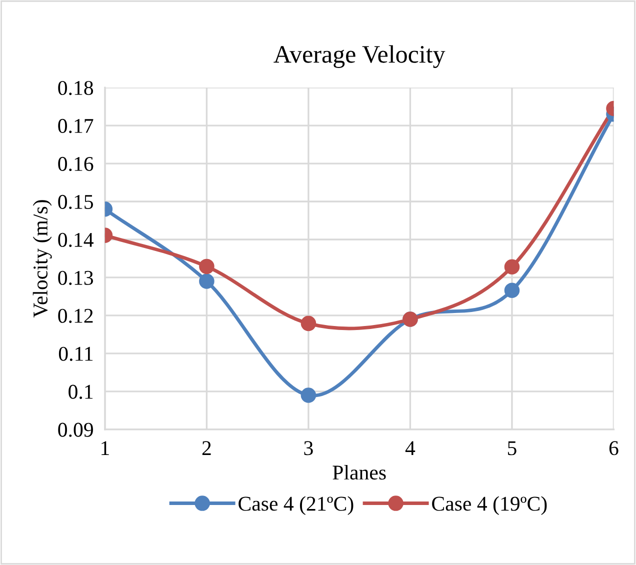 The width and height of the screenshot is (636, 565). Describe the element at coordinates (76, 202) in the screenshot. I see `y-tick-label: 0.15` at that location.